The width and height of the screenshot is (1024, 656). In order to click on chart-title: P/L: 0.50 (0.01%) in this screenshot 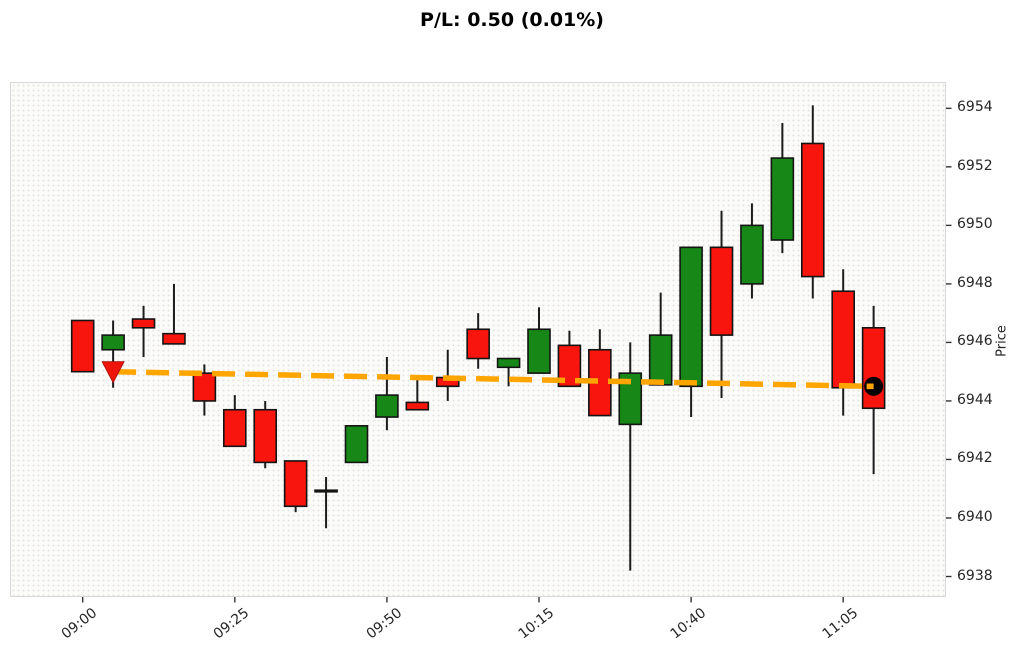, I will do `click(512, 20)`.